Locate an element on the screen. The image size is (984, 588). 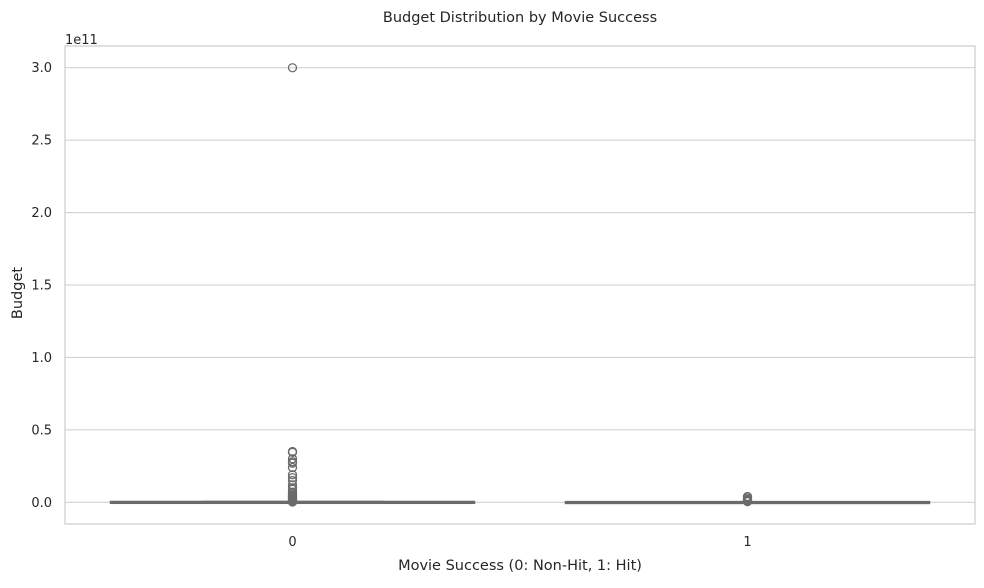
y-axis-offset-label: 1e11 is located at coordinates (81, 40).